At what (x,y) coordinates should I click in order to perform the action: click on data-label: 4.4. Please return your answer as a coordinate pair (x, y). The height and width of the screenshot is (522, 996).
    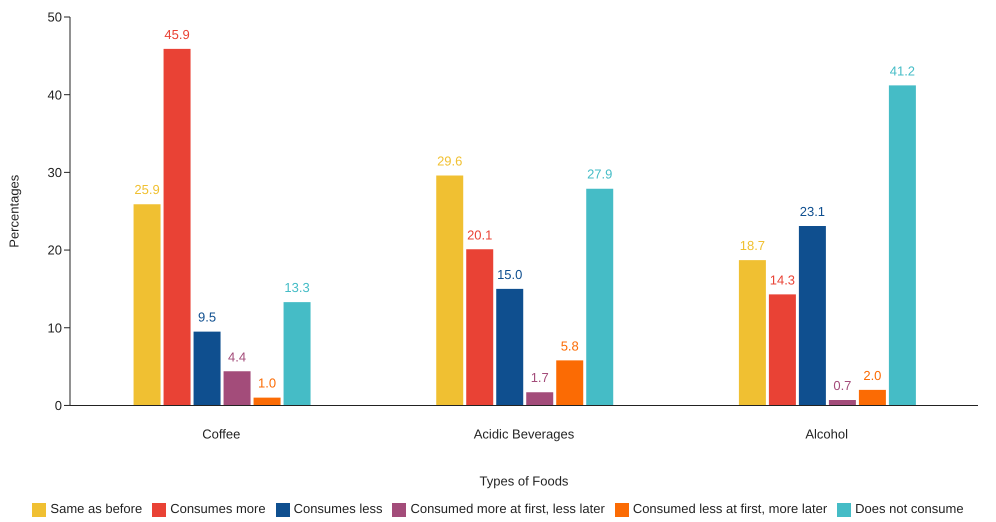
    Looking at the image, I should click on (237, 356).